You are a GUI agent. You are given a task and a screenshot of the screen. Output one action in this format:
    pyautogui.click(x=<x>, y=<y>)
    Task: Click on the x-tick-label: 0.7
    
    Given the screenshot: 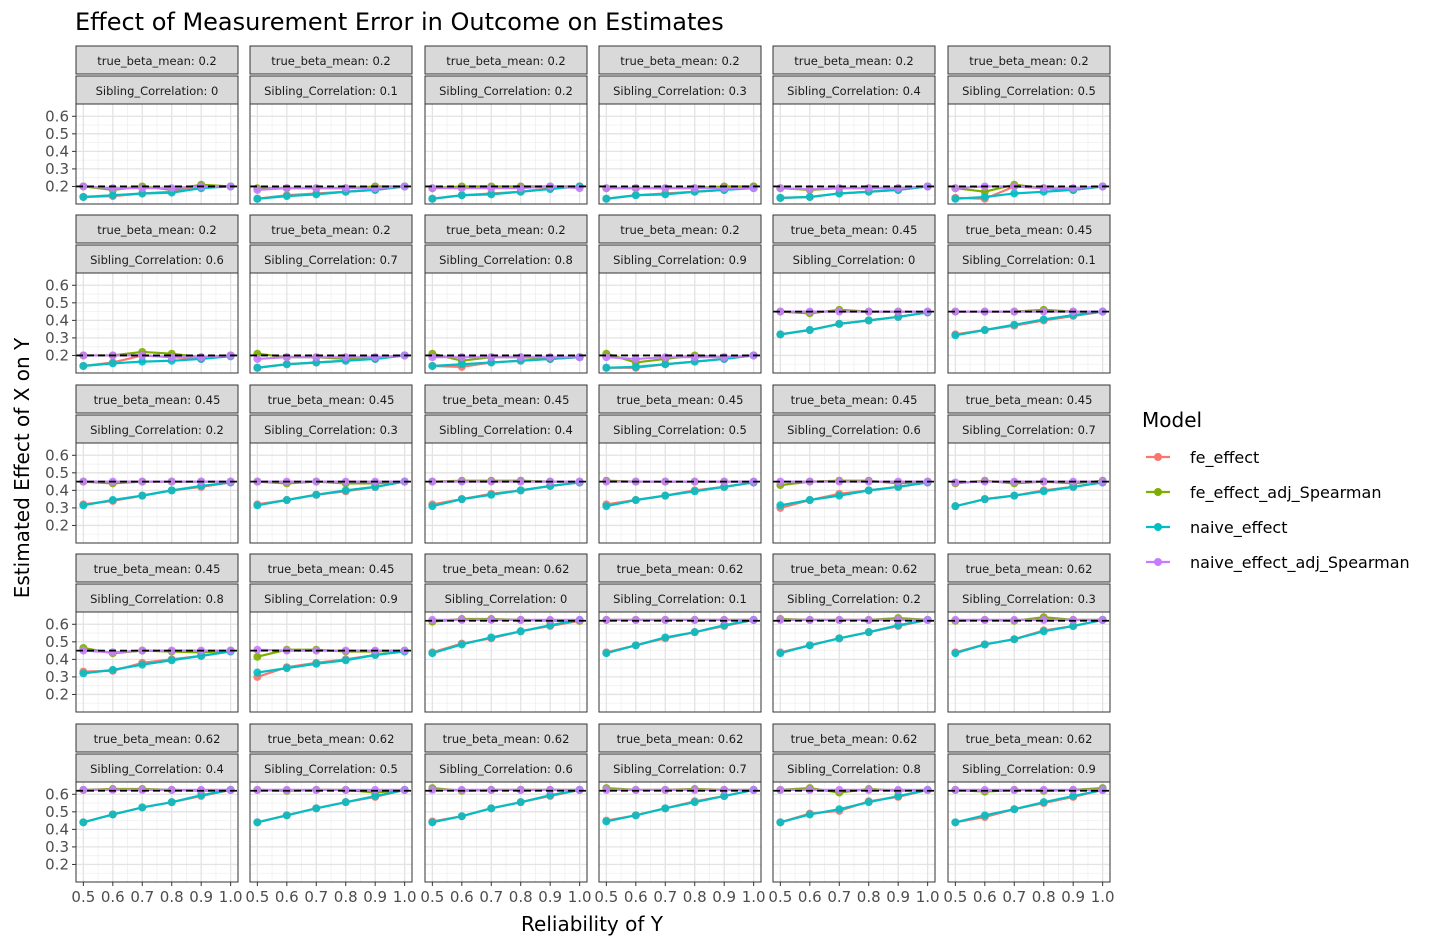 What is the action you would take?
    pyautogui.click(x=142, y=897)
    